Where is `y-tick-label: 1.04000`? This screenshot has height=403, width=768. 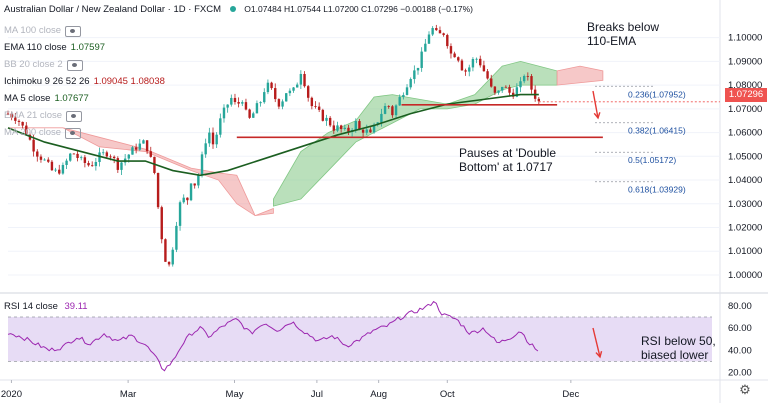 y-tick-label: 1.04000 is located at coordinates (745, 180).